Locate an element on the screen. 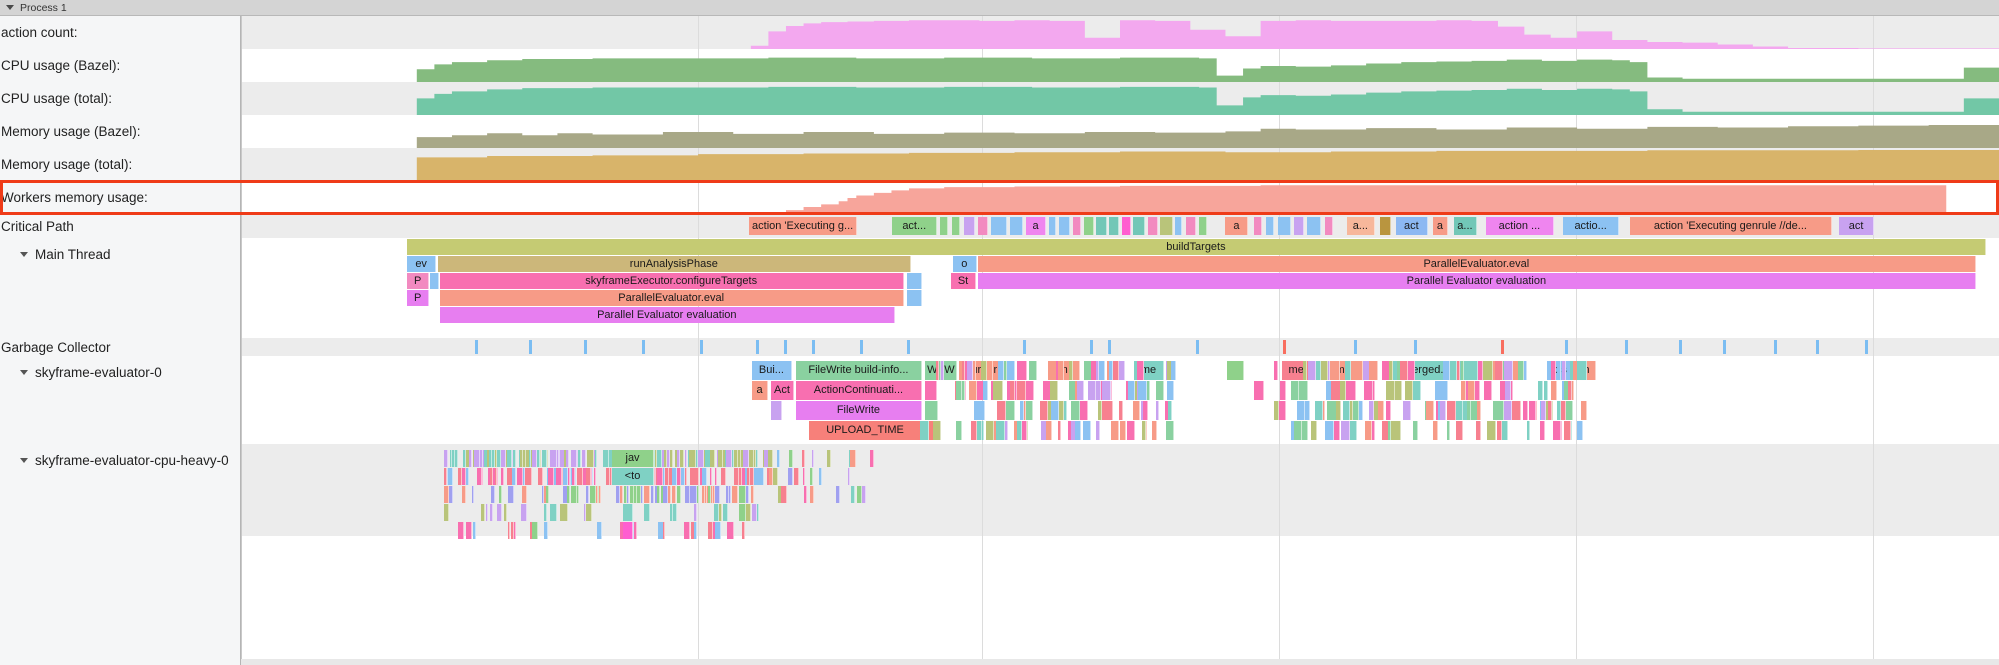 This screenshot has width=1999, height=665. triangle-down-icon is located at coordinates (24, 460).